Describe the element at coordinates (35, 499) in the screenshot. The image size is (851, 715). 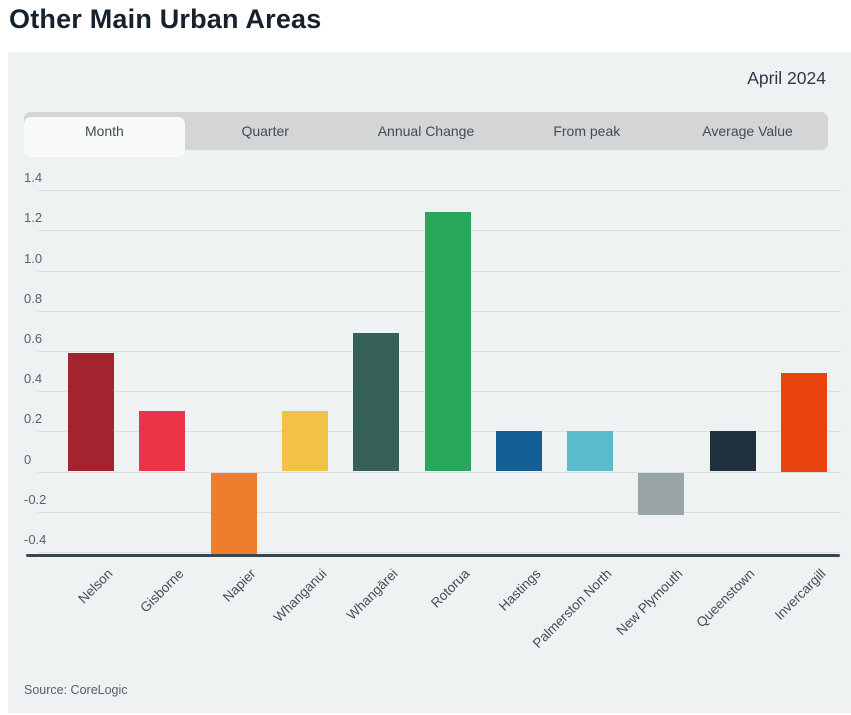
I see `y-axis-label: -0.2` at that location.